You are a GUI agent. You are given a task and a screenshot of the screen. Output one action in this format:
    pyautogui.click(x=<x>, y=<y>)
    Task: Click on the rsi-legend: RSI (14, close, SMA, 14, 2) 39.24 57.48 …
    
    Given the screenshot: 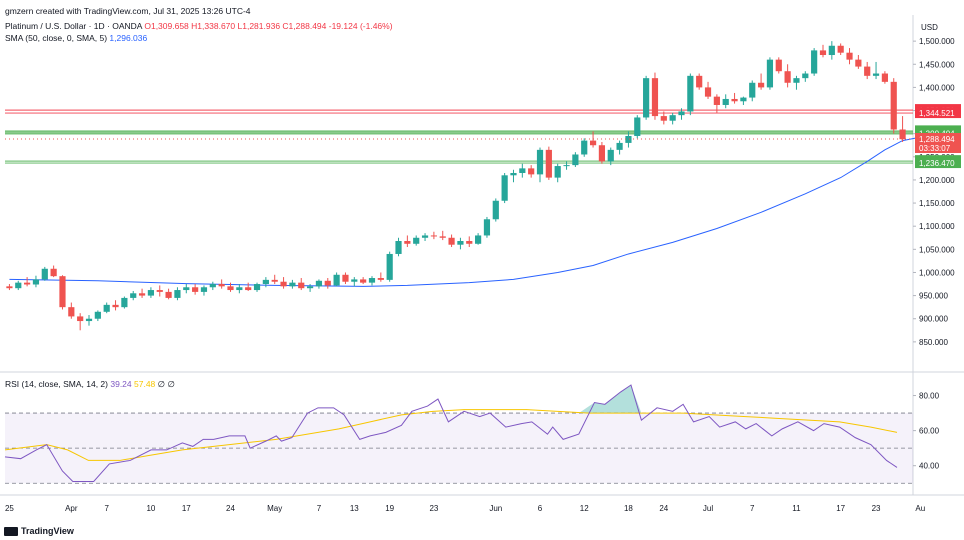 What is the action you would take?
    pyautogui.click(x=90, y=384)
    